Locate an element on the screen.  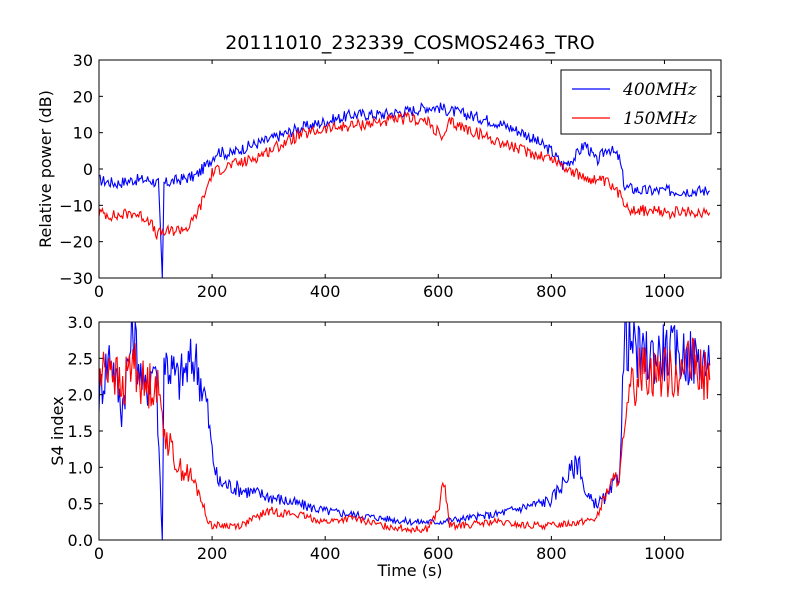
s4-xtick-label: 200 is located at coordinates (212, 553).